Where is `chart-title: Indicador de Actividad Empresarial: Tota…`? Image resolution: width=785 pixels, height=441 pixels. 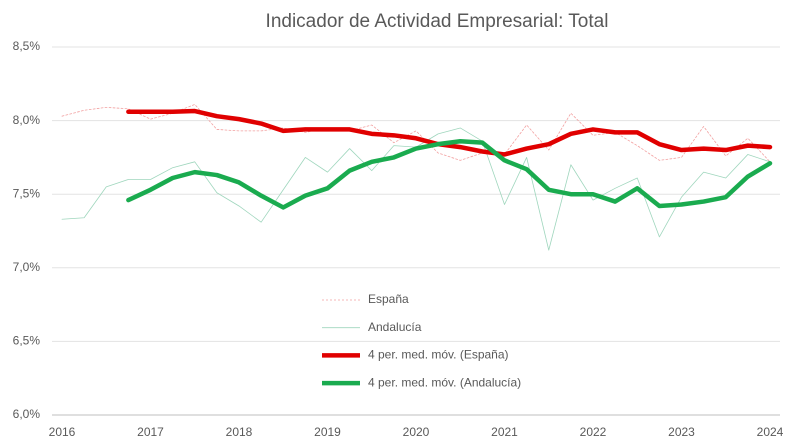
chart-title: Indicador de Actividad Empresarial: Tota… is located at coordinates (437, 21).